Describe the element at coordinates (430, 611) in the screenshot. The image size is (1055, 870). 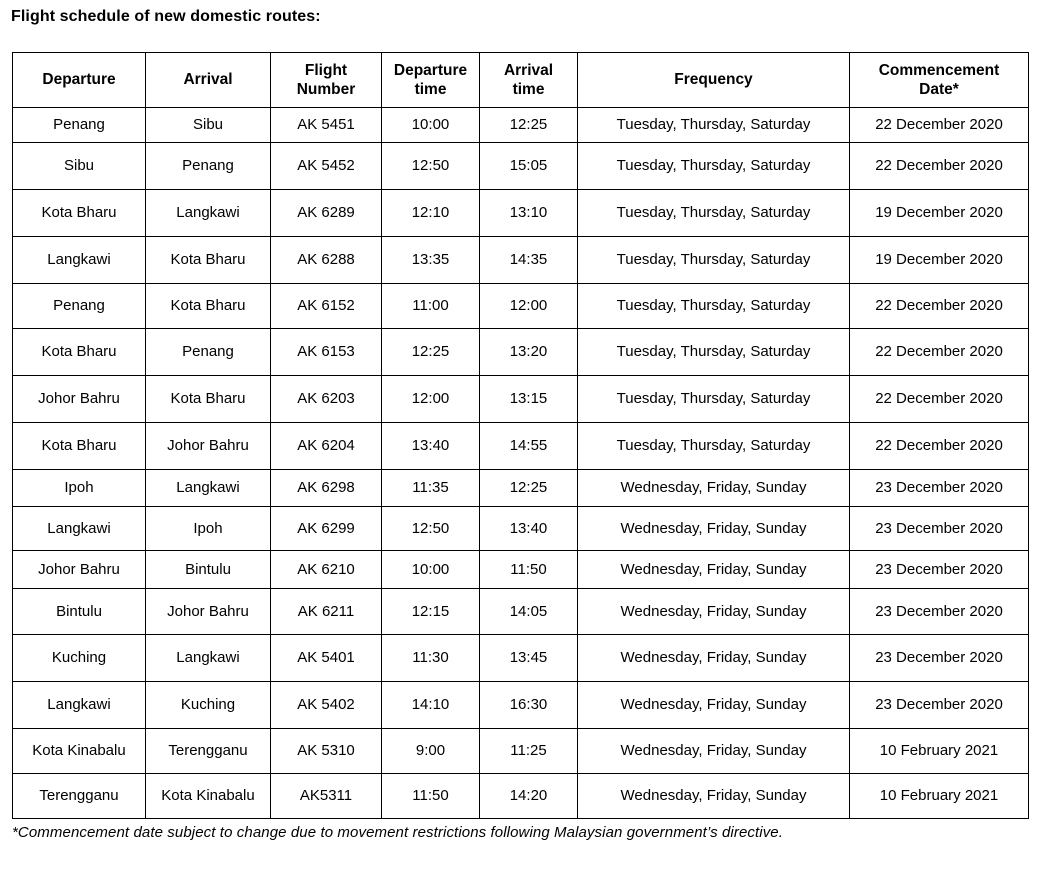
I see `cell-departure_time: 12:15` at that location.